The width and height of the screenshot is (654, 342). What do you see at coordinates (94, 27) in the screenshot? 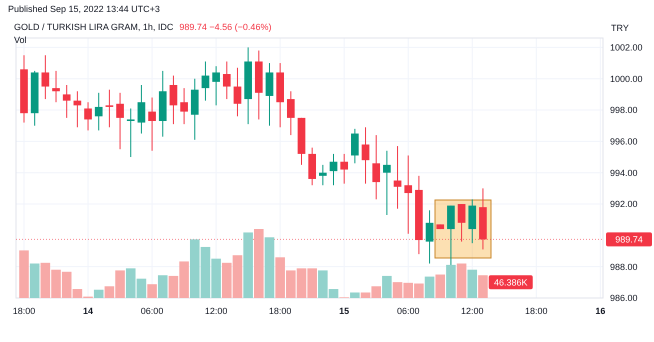
I see `chart-title: GOLD / TURKISH LIRA GRAM, 1h, IDC` at bounding box center [94, 27].